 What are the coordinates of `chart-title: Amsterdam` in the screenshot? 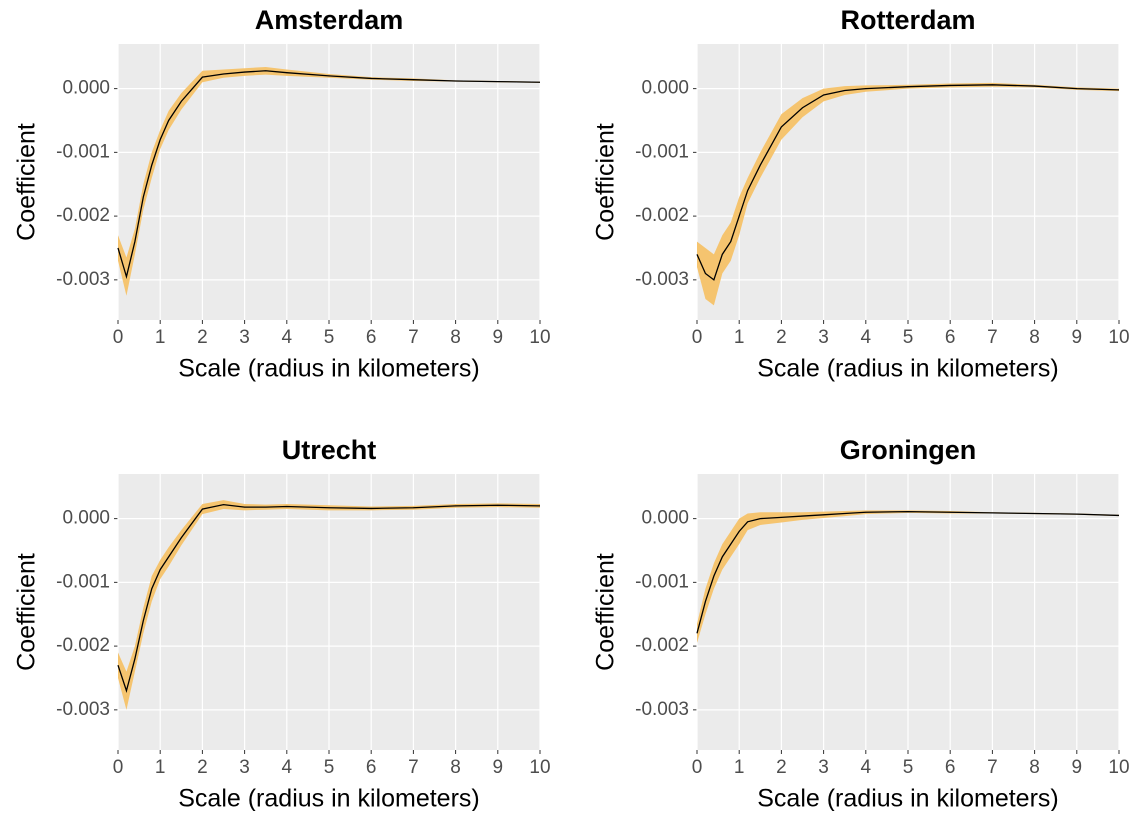 It's located at (329, 20).